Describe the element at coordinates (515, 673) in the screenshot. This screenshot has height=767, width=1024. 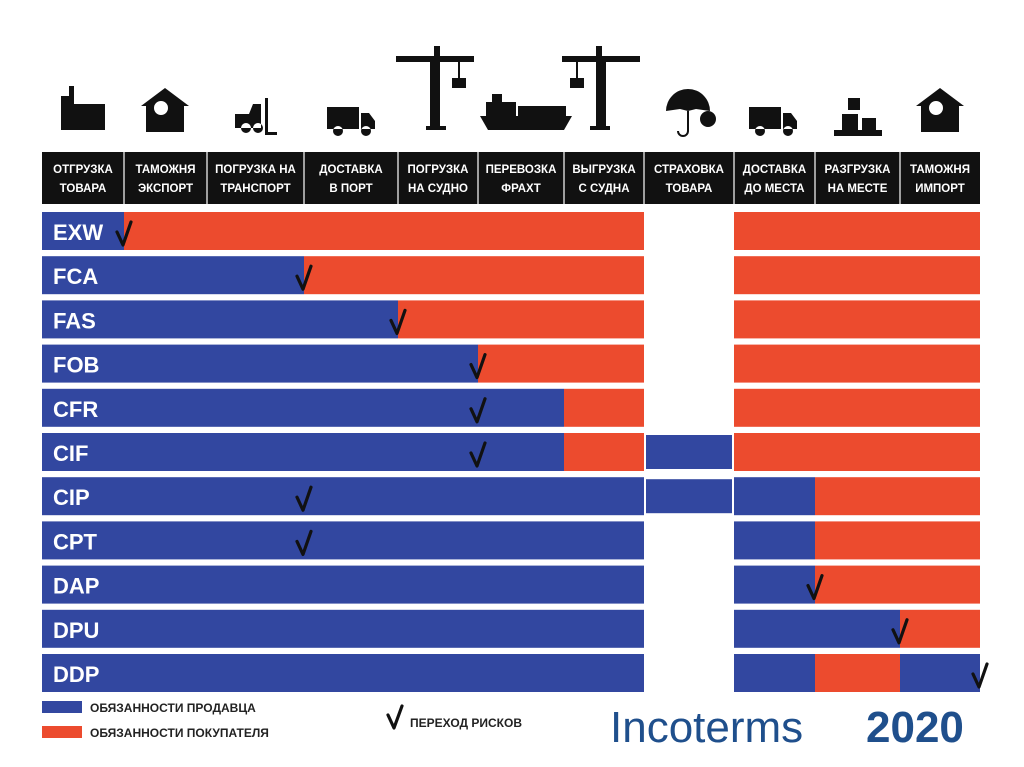
I see `term-row: DDP` at that location.